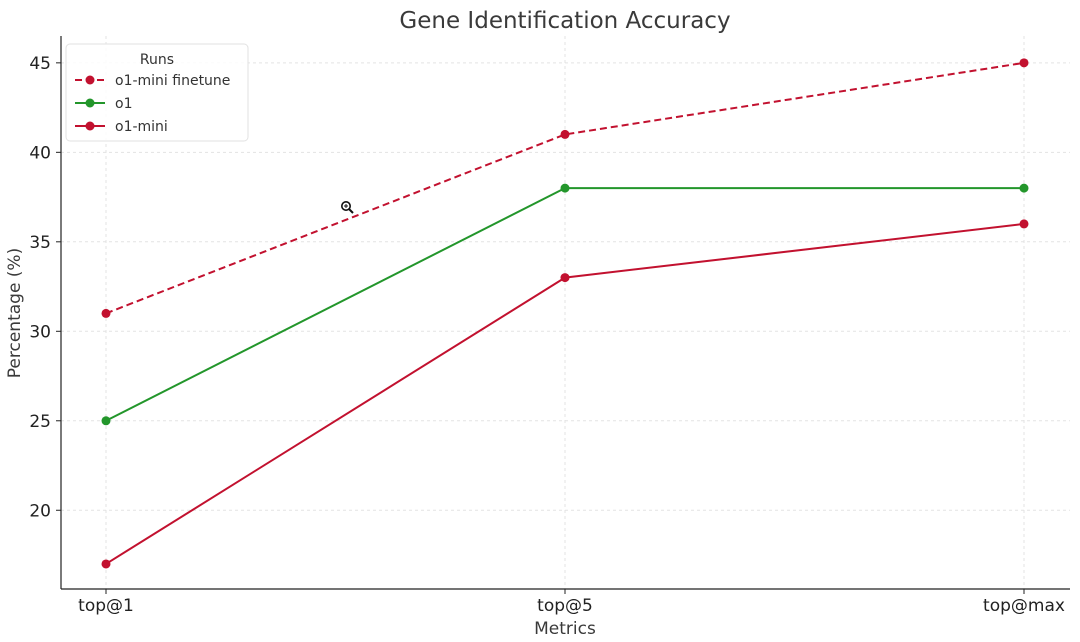 This screenshot has width=1080, height=642. What do you see at coordinates (172, 81) in the screenshot?
I see `legend-label-o1-mini-finetune: o1-mini finetune` at bounding box center [172, 81].